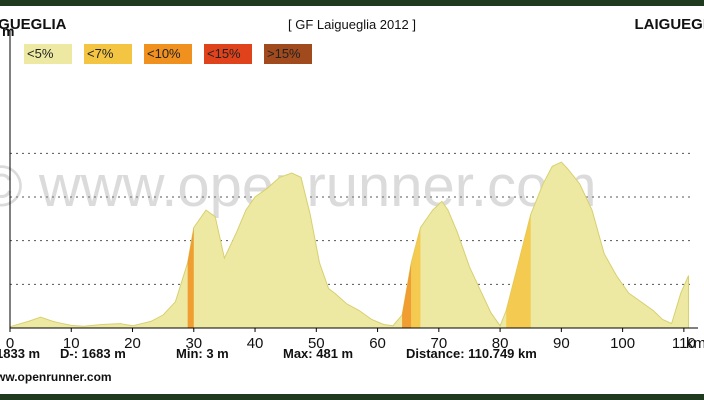 This screenshot has width=704, height=400. Describe the element at coordinates (377, 343) in the screenshot. I see `x-tick-label: 60` at that location.